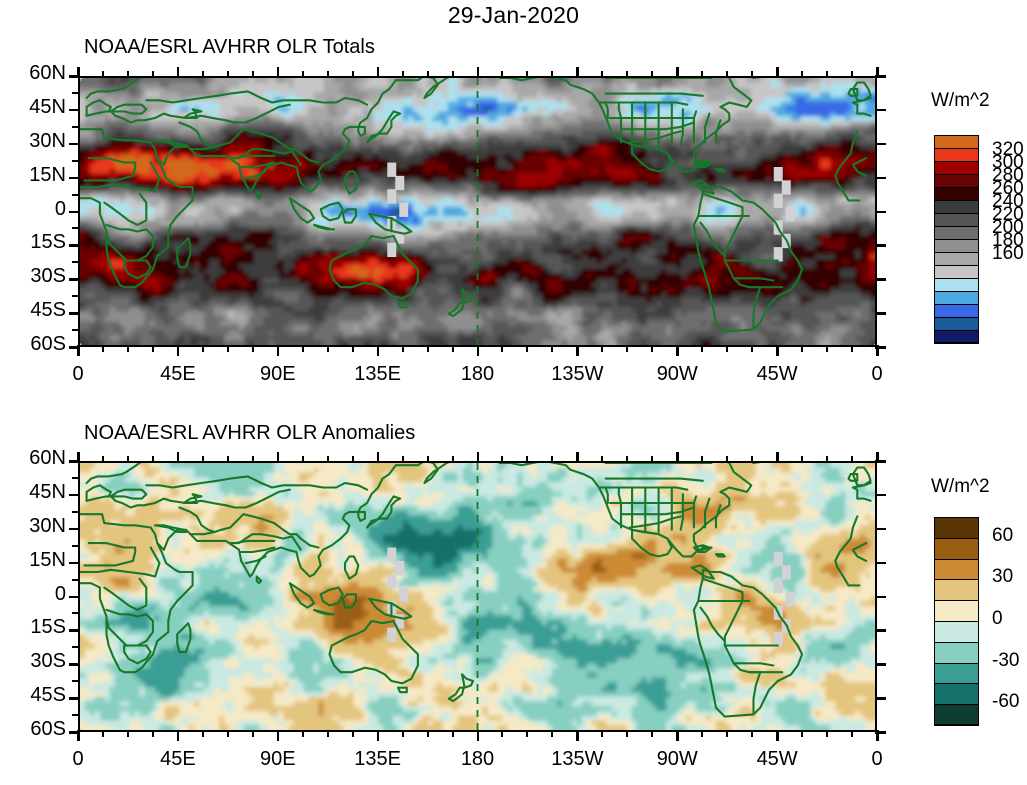  I want to click on colorbar-tick-label: -60, so click(1006, 702).